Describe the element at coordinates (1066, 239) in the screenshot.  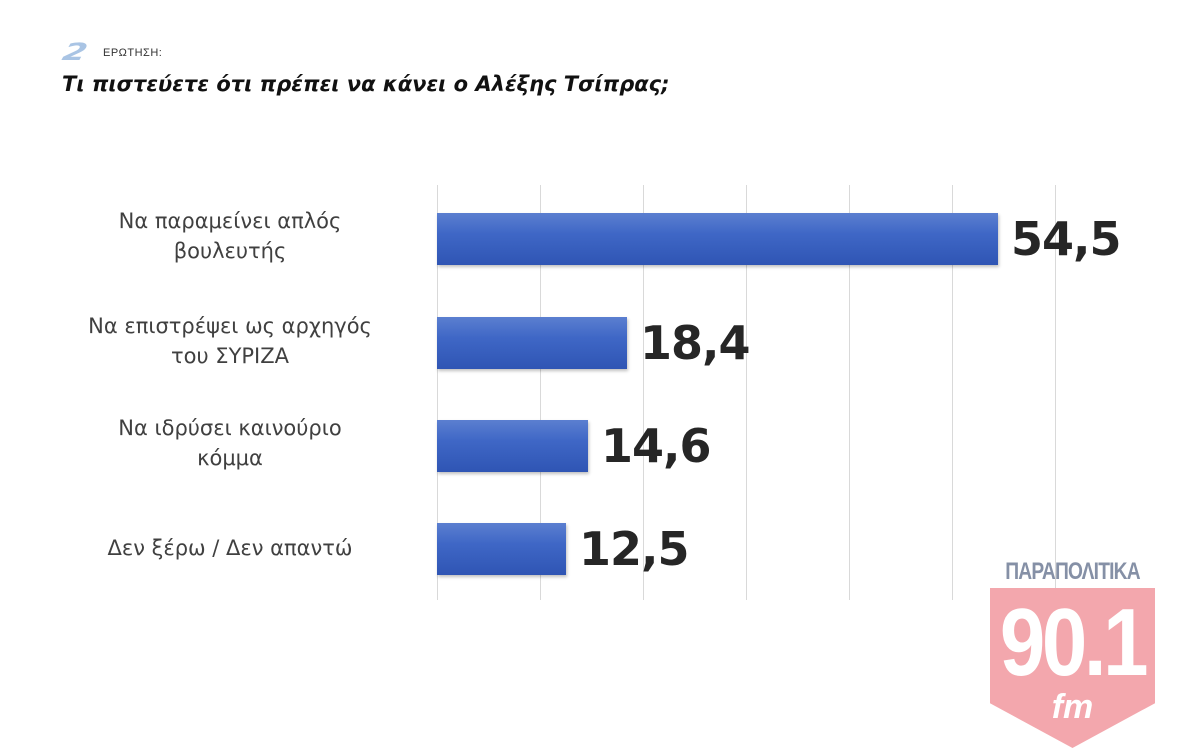
I see `bar-value-label: 54,5` at that location.